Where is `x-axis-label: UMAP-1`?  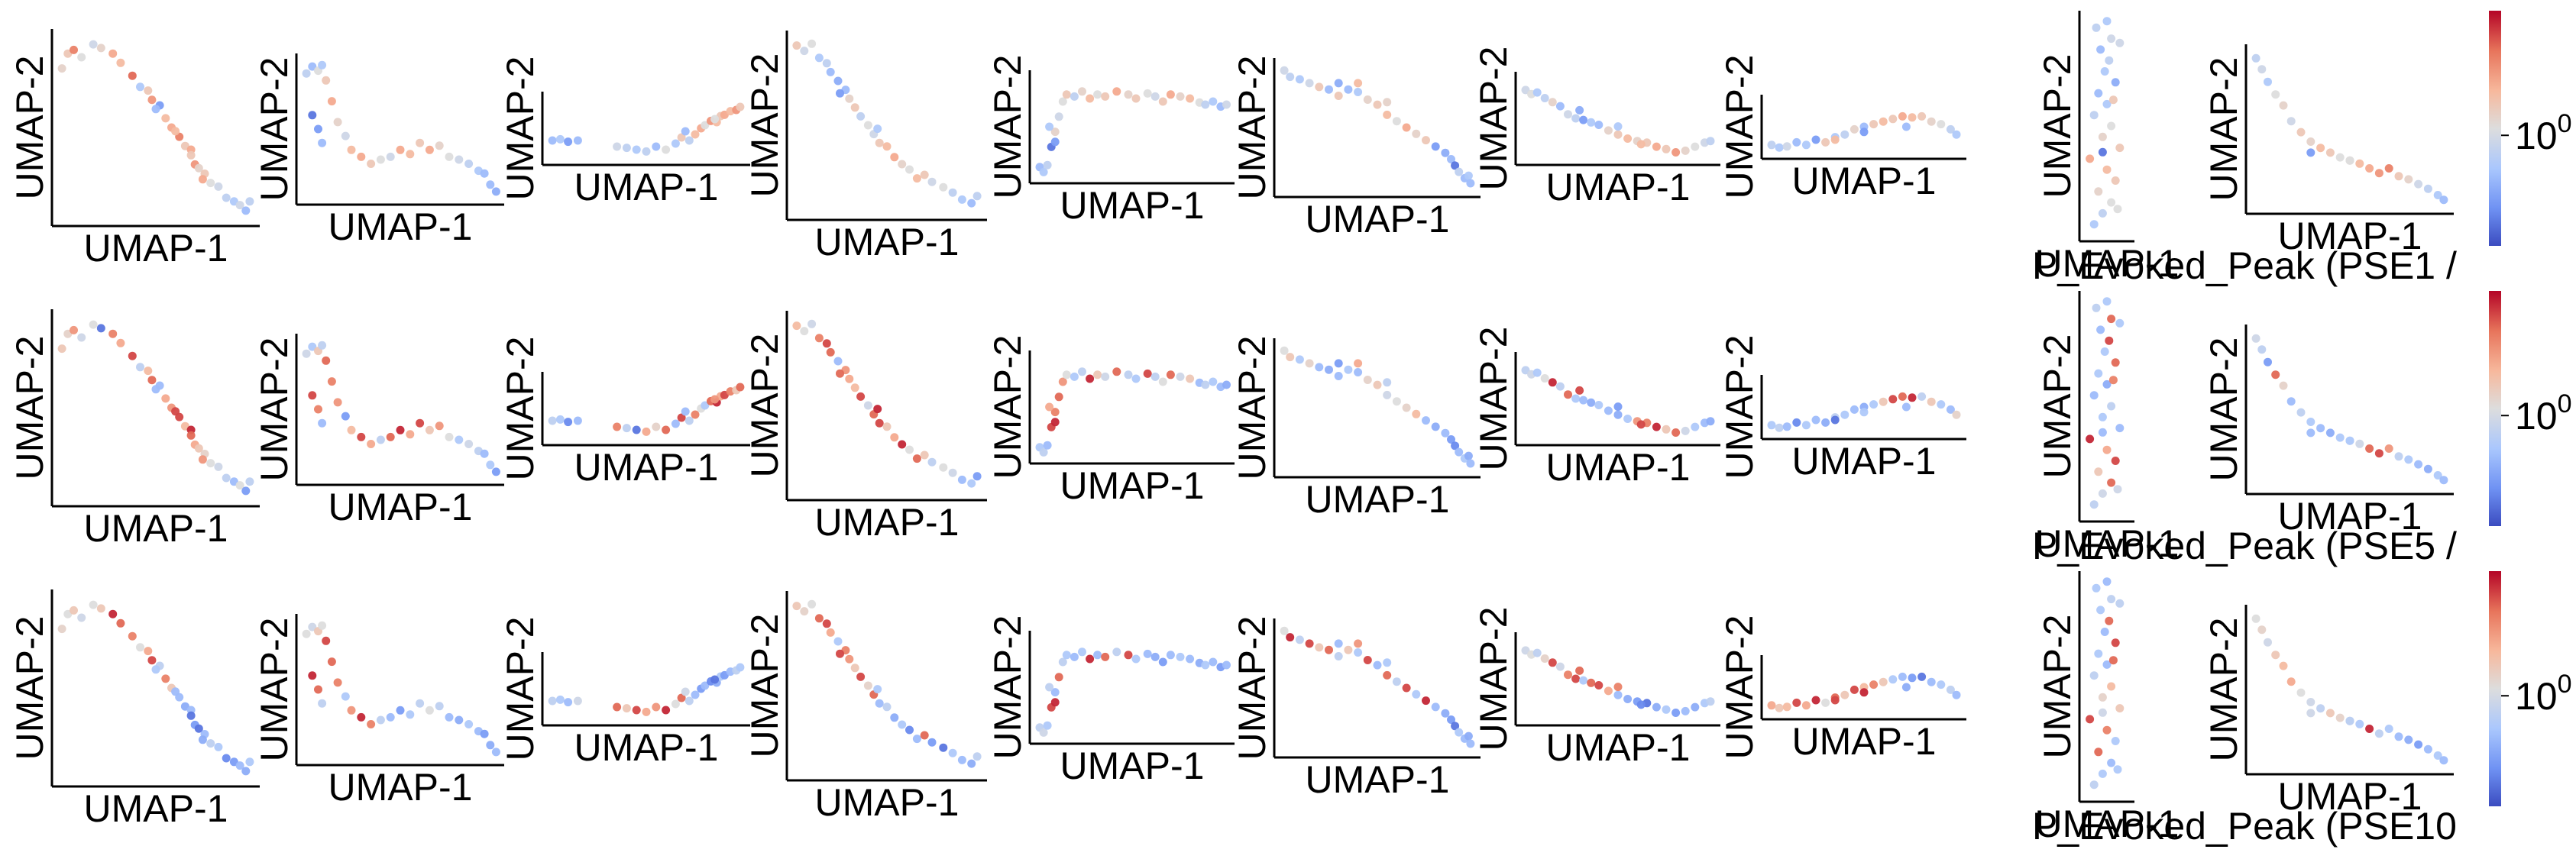 x-axis-label: UMAP-1 is located at coordinates (2350, 516).